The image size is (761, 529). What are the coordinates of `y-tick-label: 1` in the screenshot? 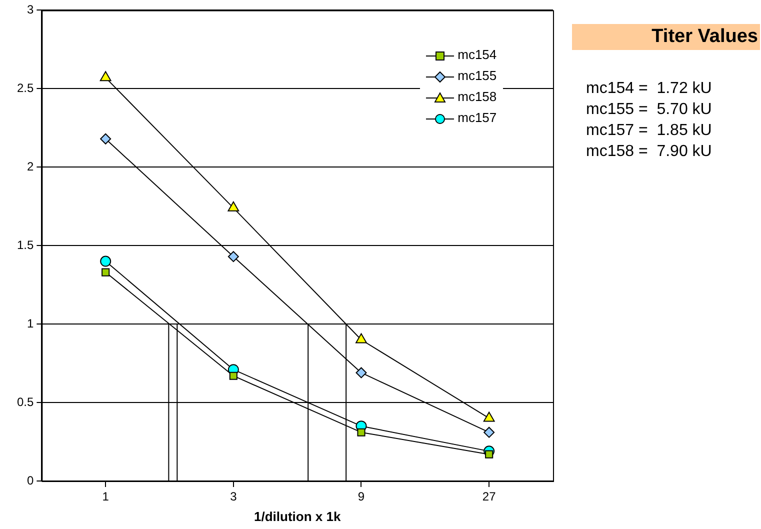 It's located at (30, 323).